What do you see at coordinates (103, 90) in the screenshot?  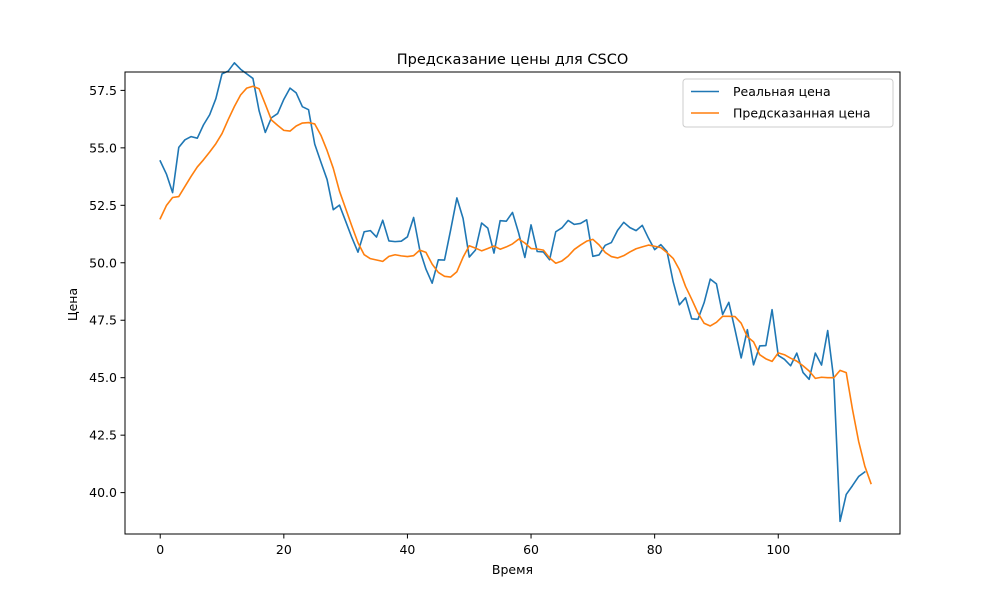 I see `y-tick-label: 57.5` at bounding box center [103, 90].